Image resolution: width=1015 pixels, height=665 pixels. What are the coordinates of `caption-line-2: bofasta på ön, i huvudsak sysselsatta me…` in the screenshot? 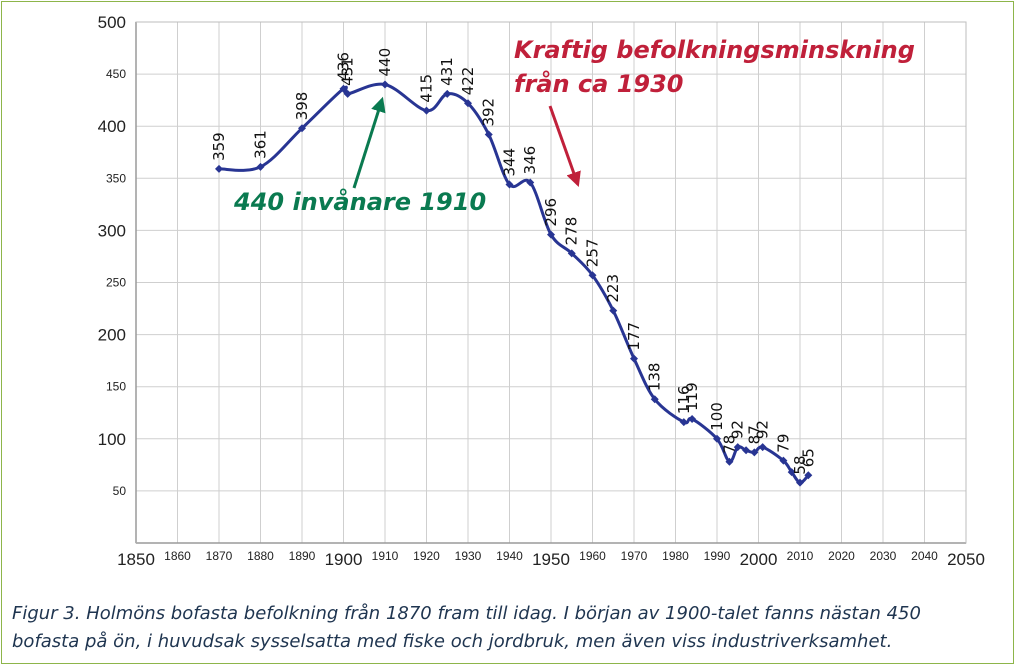 It's located at (452, 641).